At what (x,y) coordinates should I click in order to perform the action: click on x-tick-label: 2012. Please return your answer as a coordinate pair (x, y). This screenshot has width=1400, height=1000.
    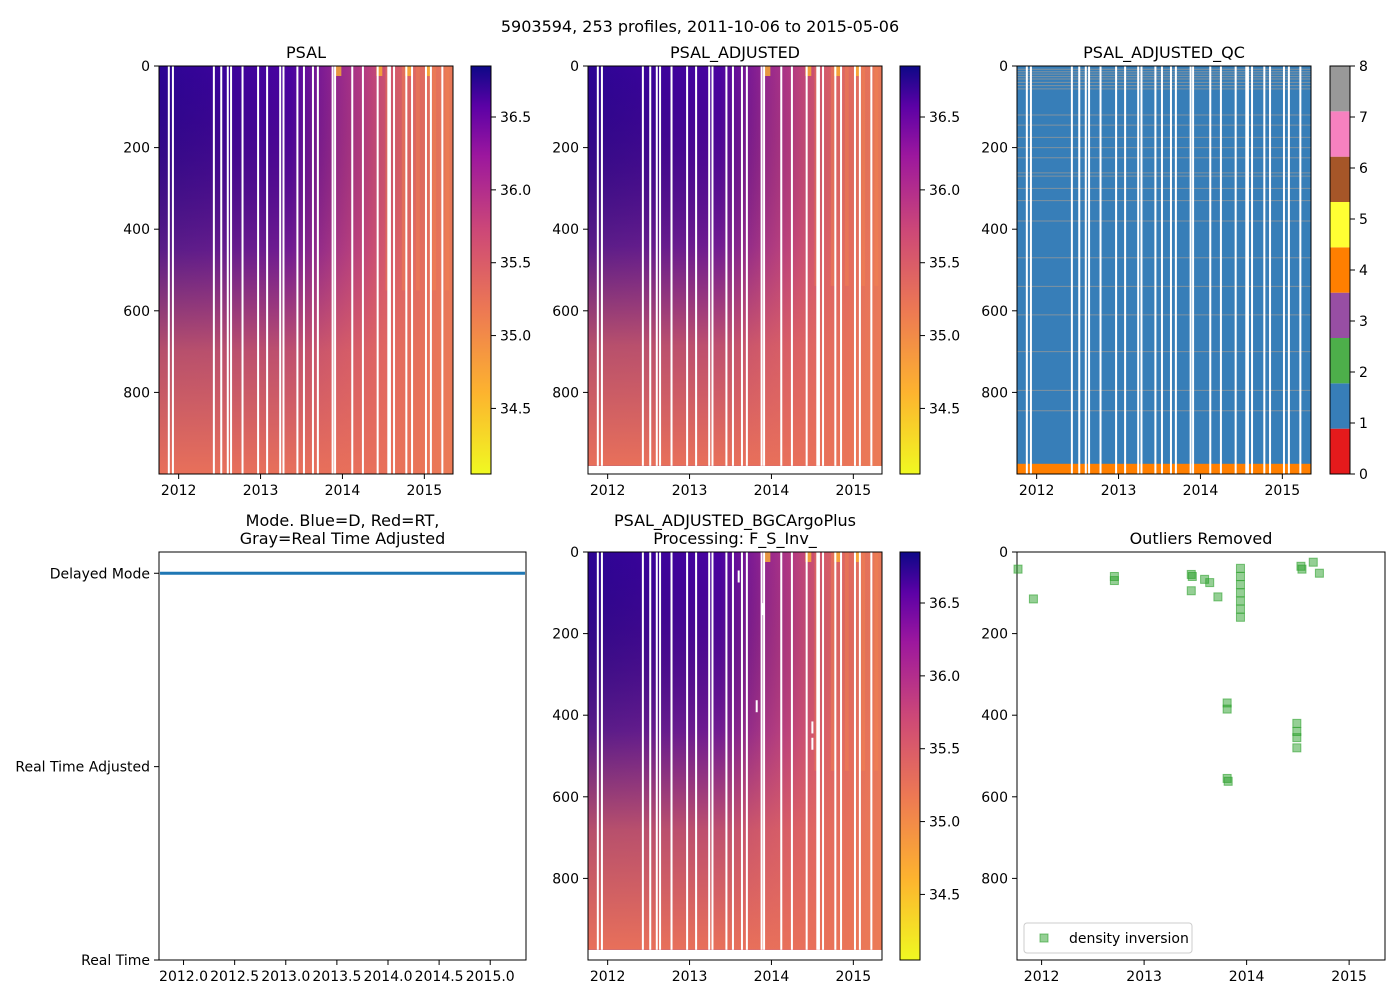
    Looking at the image, I should click on (1037, 491).